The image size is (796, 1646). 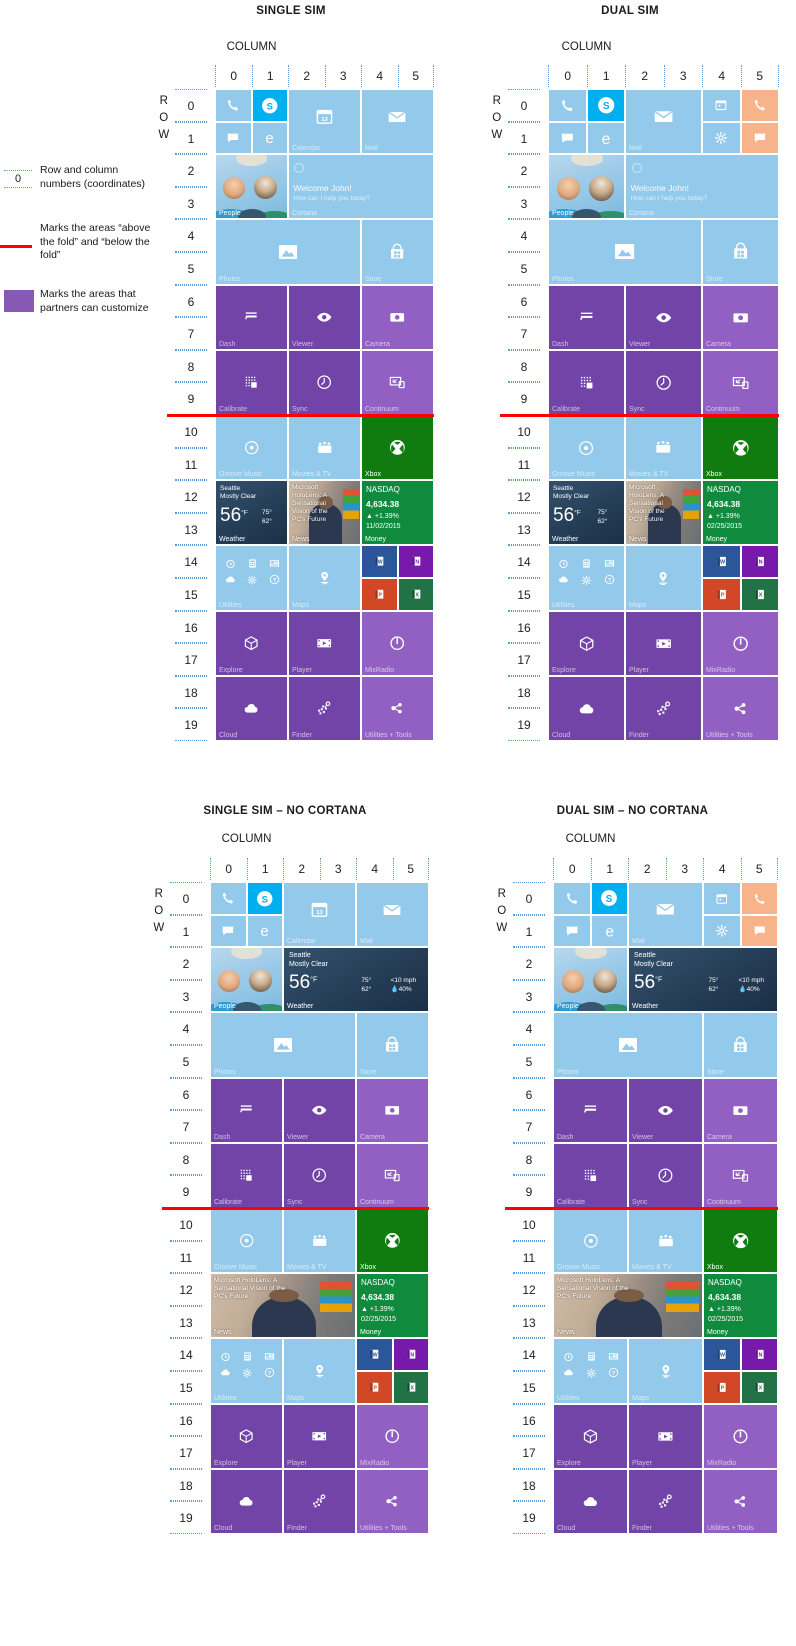 I want to click on tile-calendar: 13 Calendar, so click(x=319, y=915).